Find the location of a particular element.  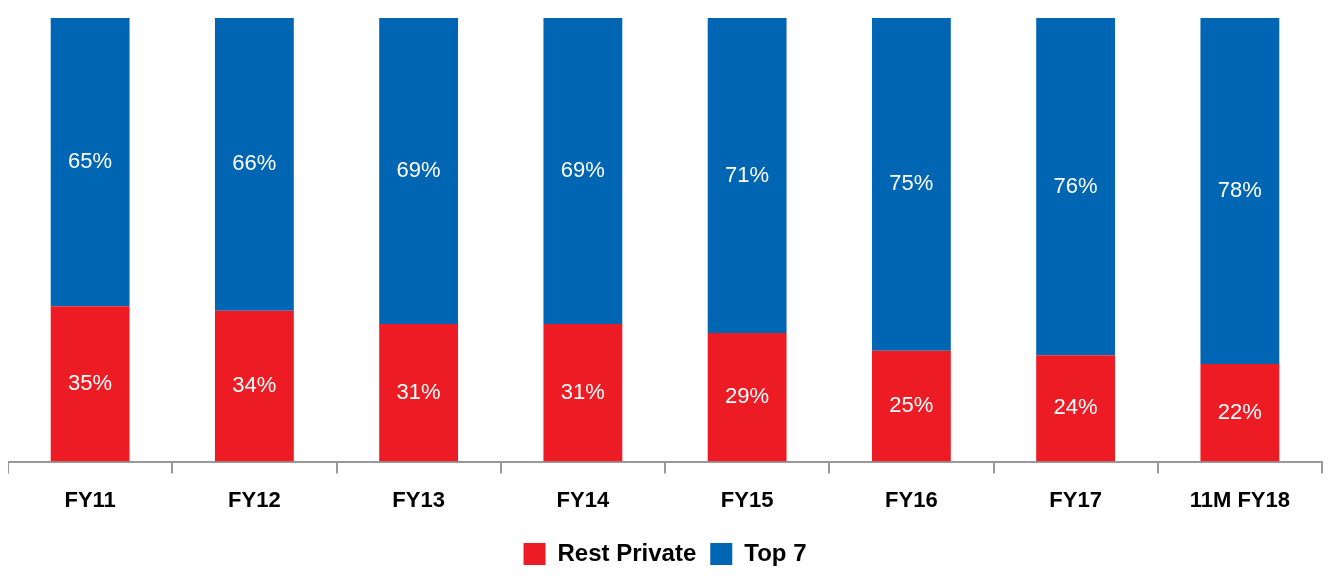

x-tick-label: FY13 is located at coordinates (418, 499).